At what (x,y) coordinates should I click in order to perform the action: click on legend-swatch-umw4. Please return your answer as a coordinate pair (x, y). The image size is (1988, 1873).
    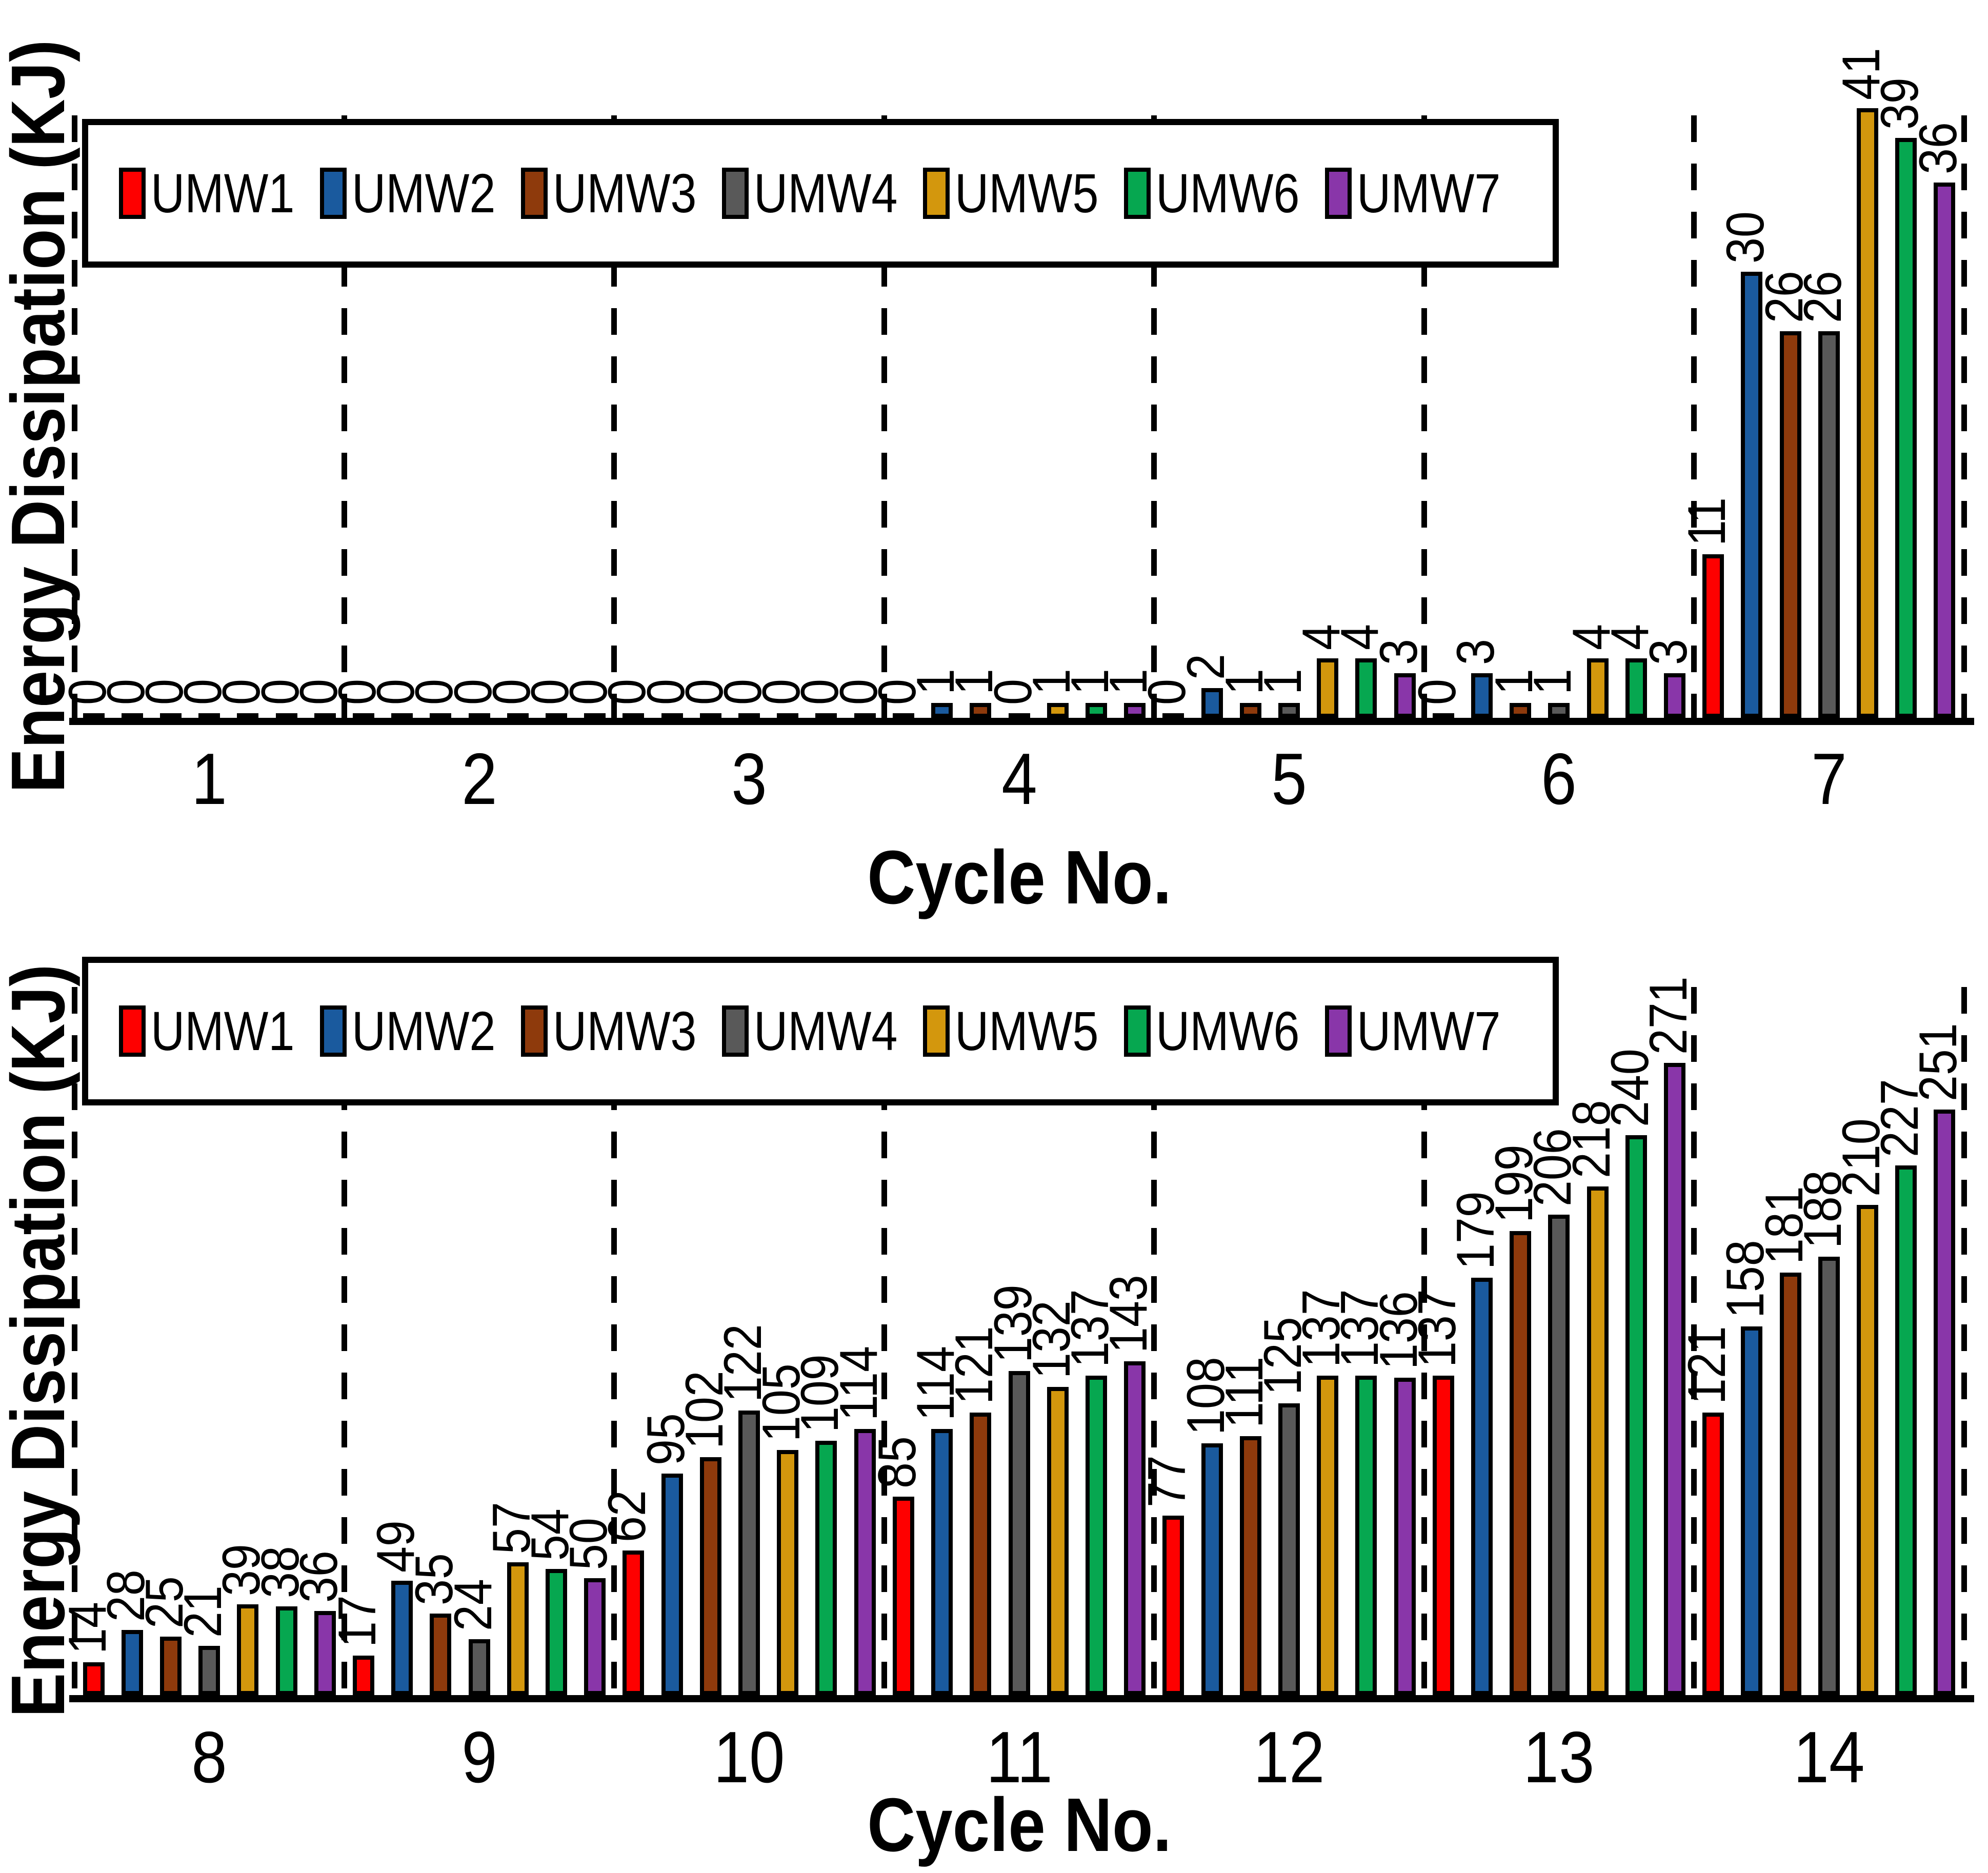
    Looking at the image, I should click on (735, 193).